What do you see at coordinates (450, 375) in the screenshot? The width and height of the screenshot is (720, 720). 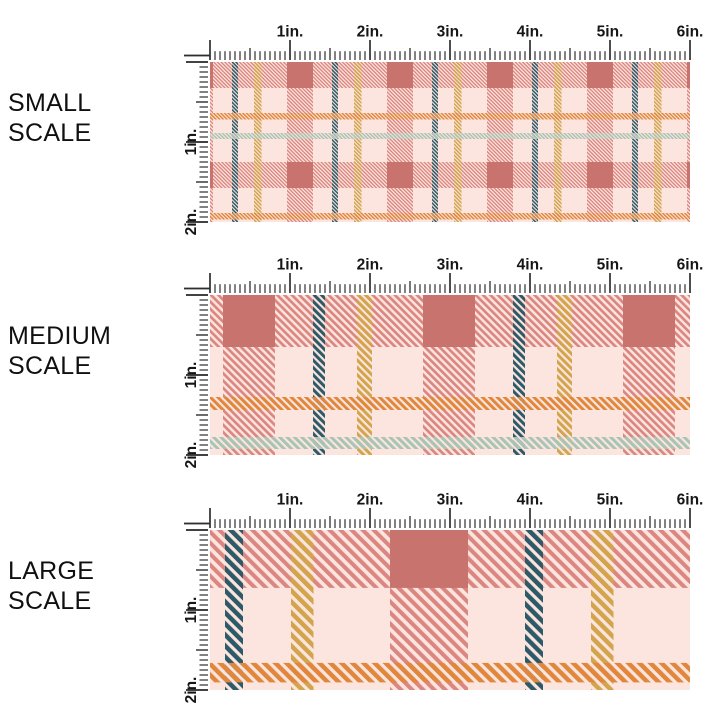 I see `fabric-swatch-medium` at bounding box center [450, 375].